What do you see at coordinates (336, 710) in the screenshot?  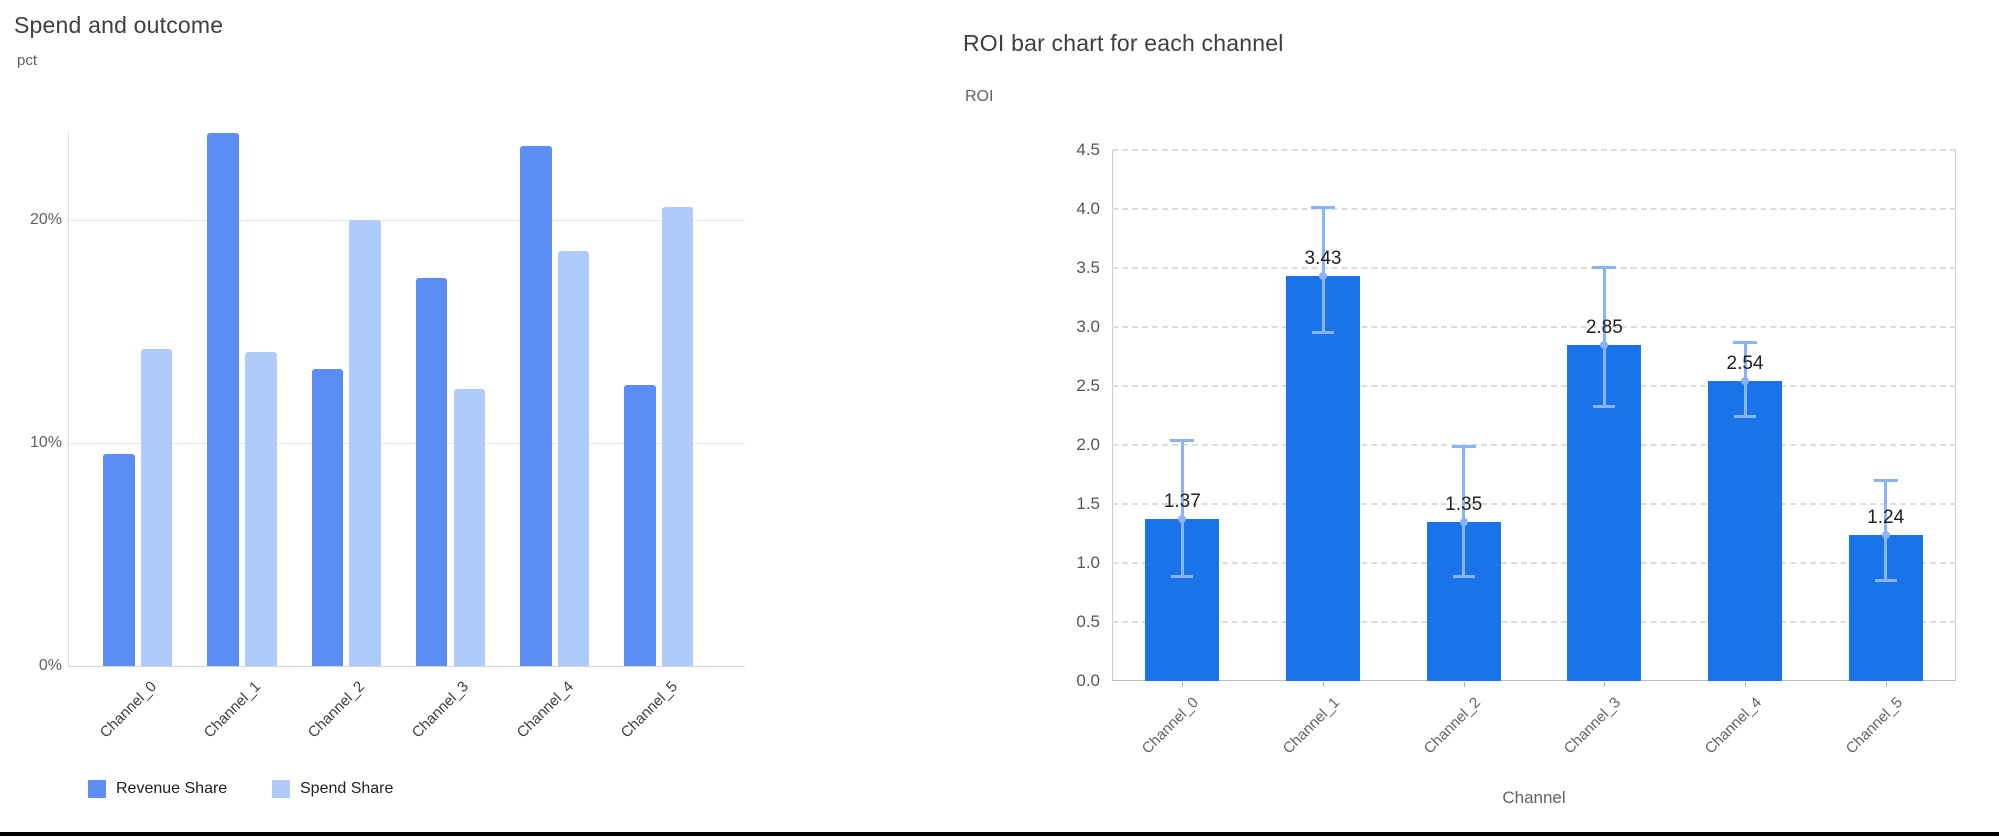 I see `left-chart-x-tick-label: Channel_2` at bounding box center [336, 710].